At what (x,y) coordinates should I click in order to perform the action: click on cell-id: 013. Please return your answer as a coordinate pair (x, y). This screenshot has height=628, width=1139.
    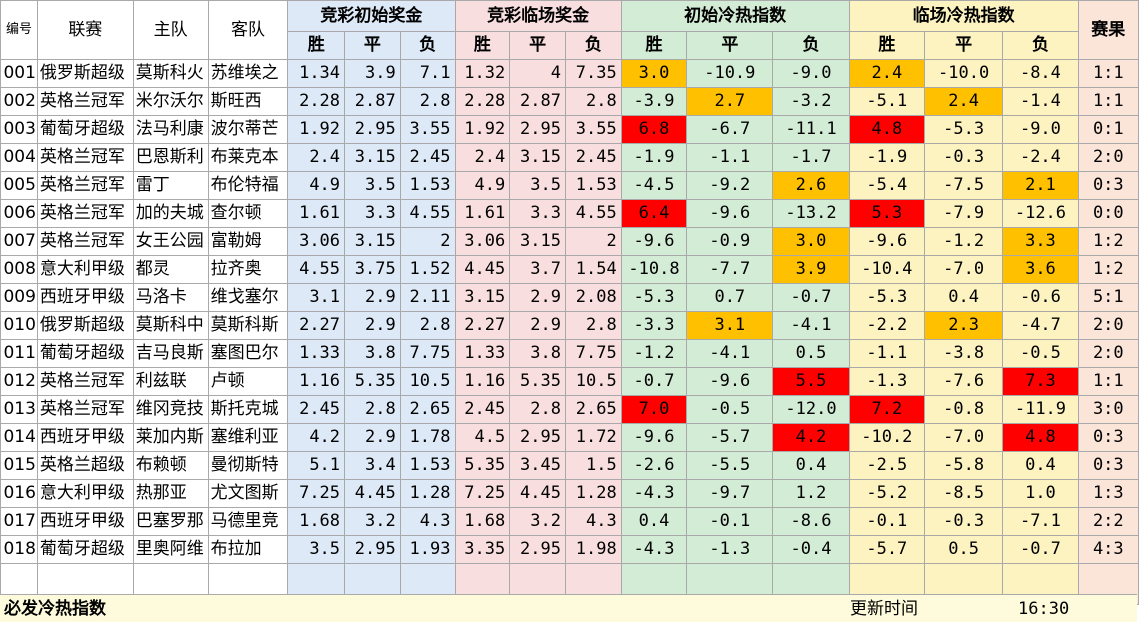
    Looking at the image, I should click on (19, 409).